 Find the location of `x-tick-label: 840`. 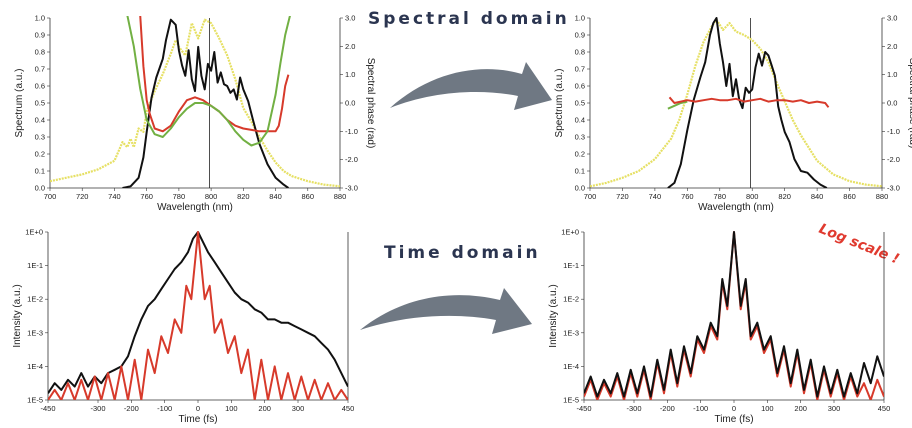

x-tick-label: 840 is located at coordinates (817, 196).